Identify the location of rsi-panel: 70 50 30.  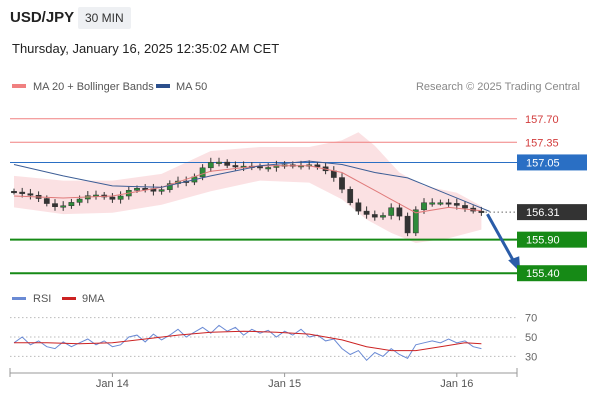
(273, 338).